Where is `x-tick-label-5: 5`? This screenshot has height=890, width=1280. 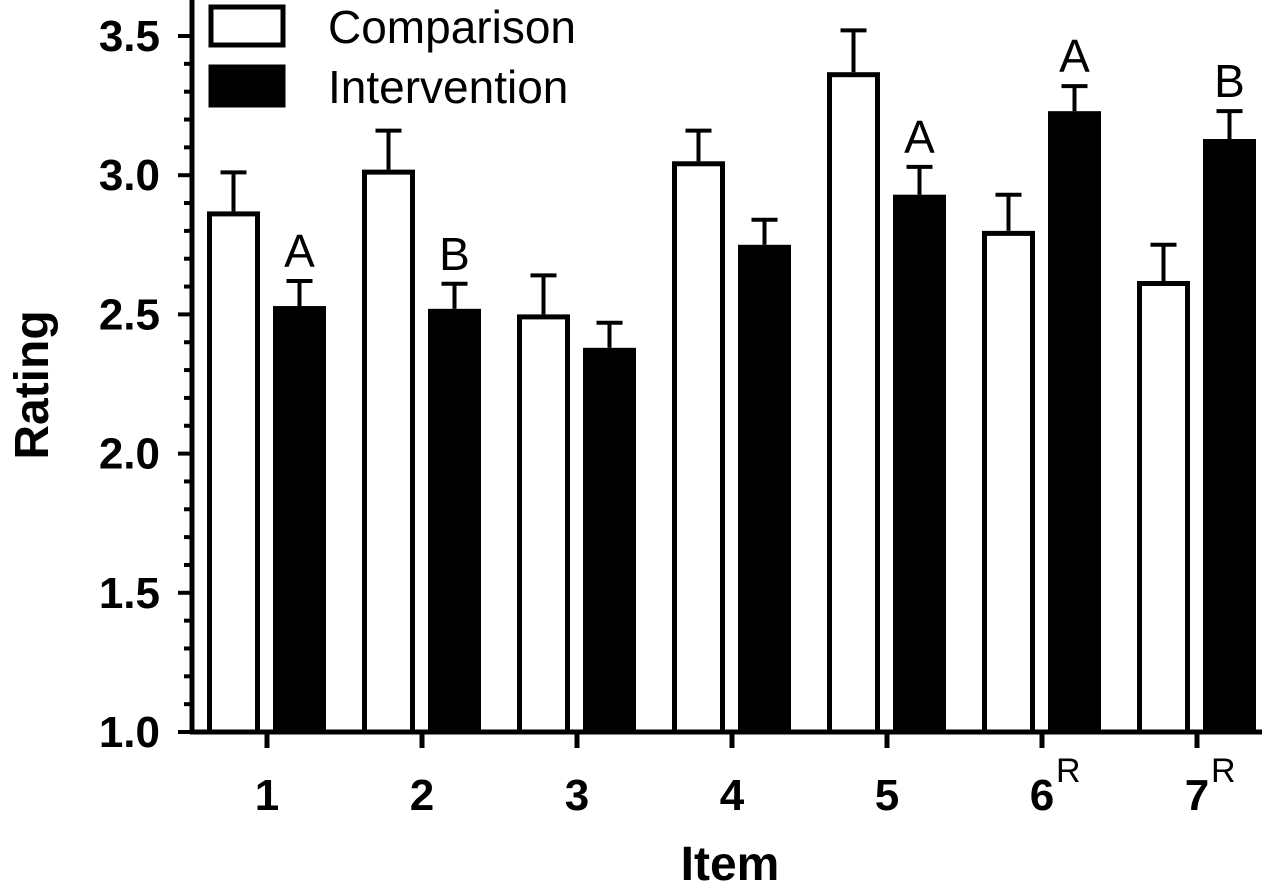 x-tick-label-5: 5 is located at coordinates (887, 795).